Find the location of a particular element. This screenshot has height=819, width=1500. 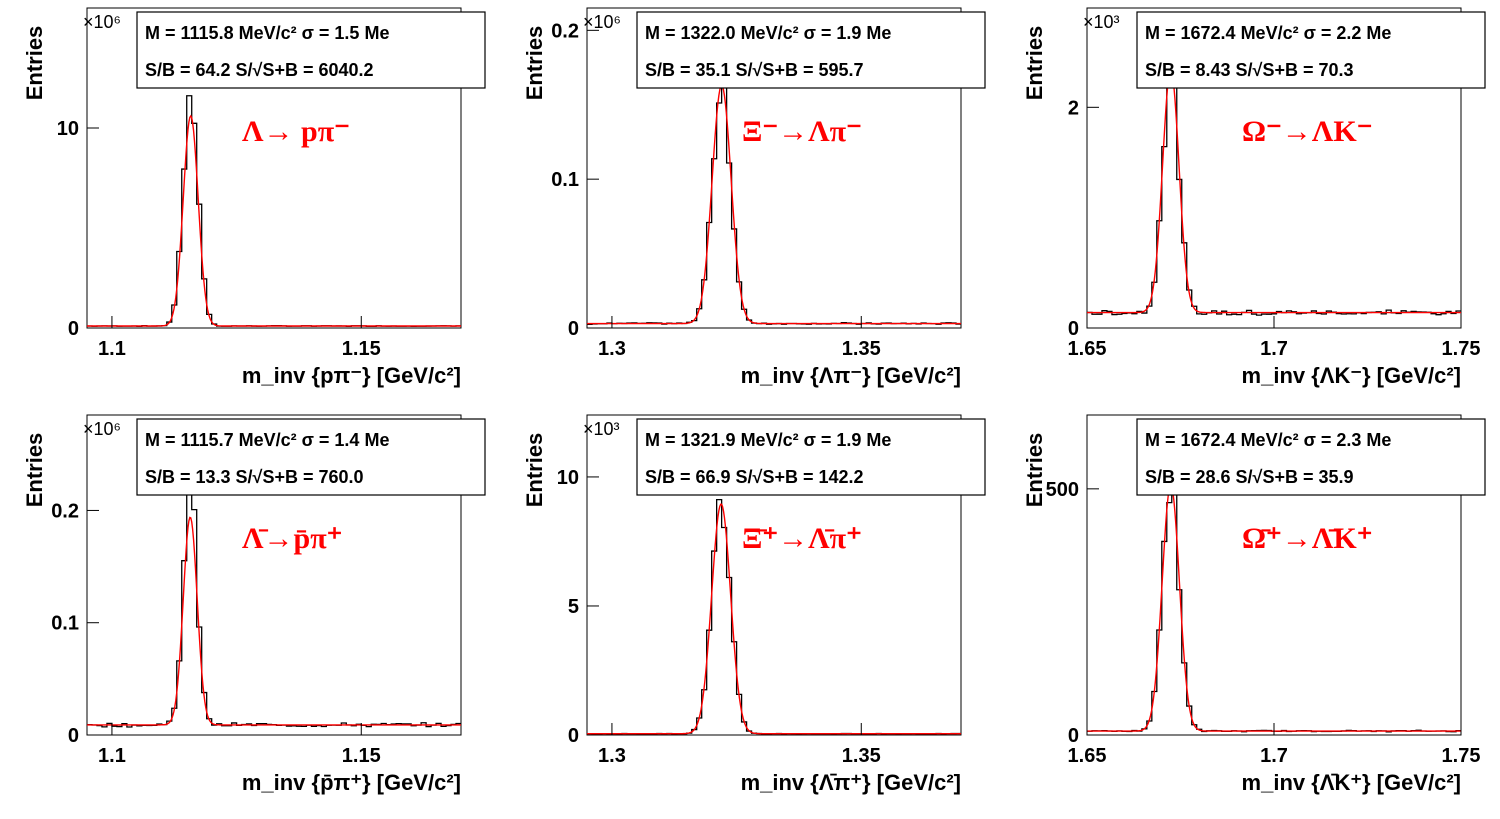

stats-line-signal: S/B = 66.9 S/√S+B = 142.2 is located at coordinates (754, 477).